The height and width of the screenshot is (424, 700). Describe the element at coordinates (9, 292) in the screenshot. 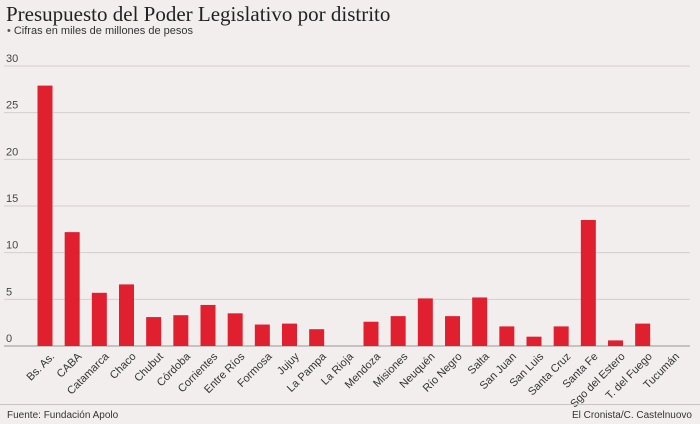

I see `y-tick-label: 5` at that location.